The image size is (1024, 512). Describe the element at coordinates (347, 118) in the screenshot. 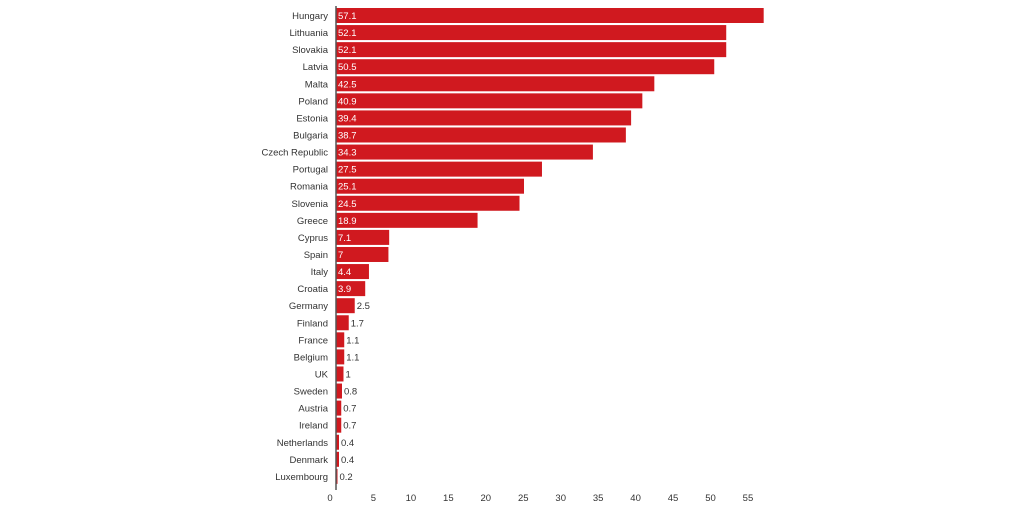

I see `value-label: 39.4` at that location.